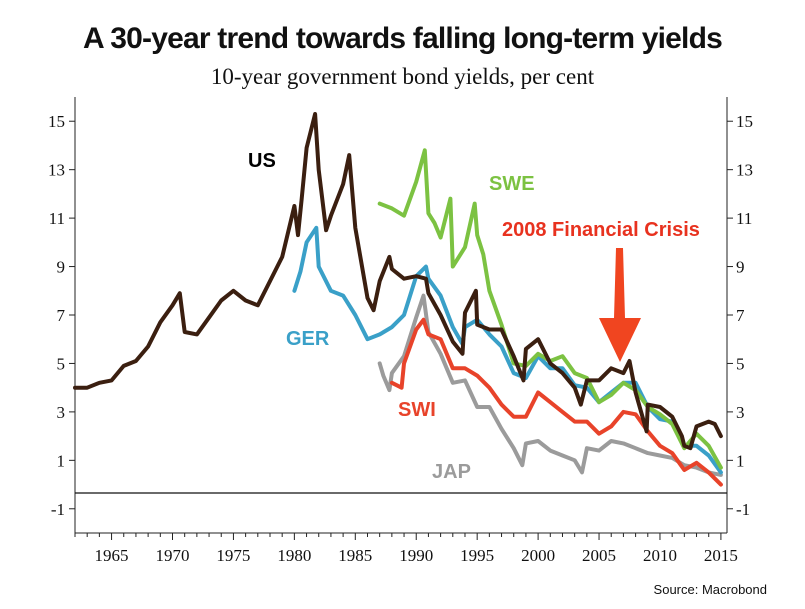 This screenshot has width=805, height=609. I want to click on series-label-us: US, so click(262, 161).